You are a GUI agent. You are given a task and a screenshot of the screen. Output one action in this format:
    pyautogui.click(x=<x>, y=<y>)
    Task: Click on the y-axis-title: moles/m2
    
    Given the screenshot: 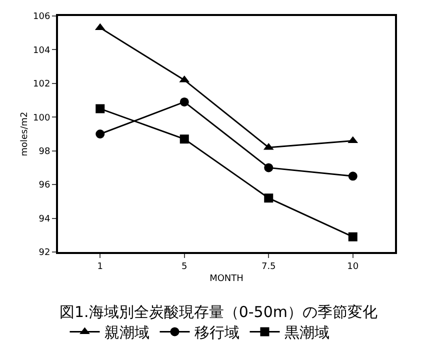 What is the action you would take?
    pyautogui.click(x=25, y=134)
    